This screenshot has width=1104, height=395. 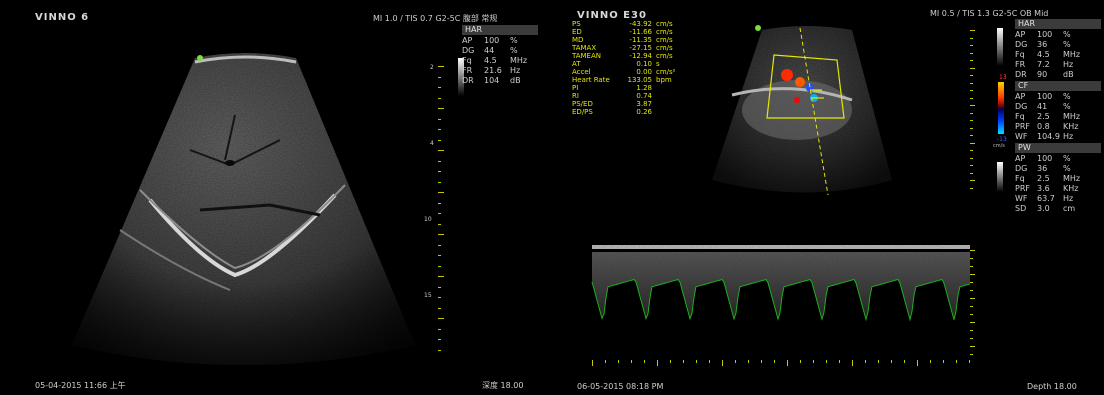 What do you see at coordinates (640, 40) in the screenshot?
I see `measurement-v: -11.35` at bounding box center [640, 40].